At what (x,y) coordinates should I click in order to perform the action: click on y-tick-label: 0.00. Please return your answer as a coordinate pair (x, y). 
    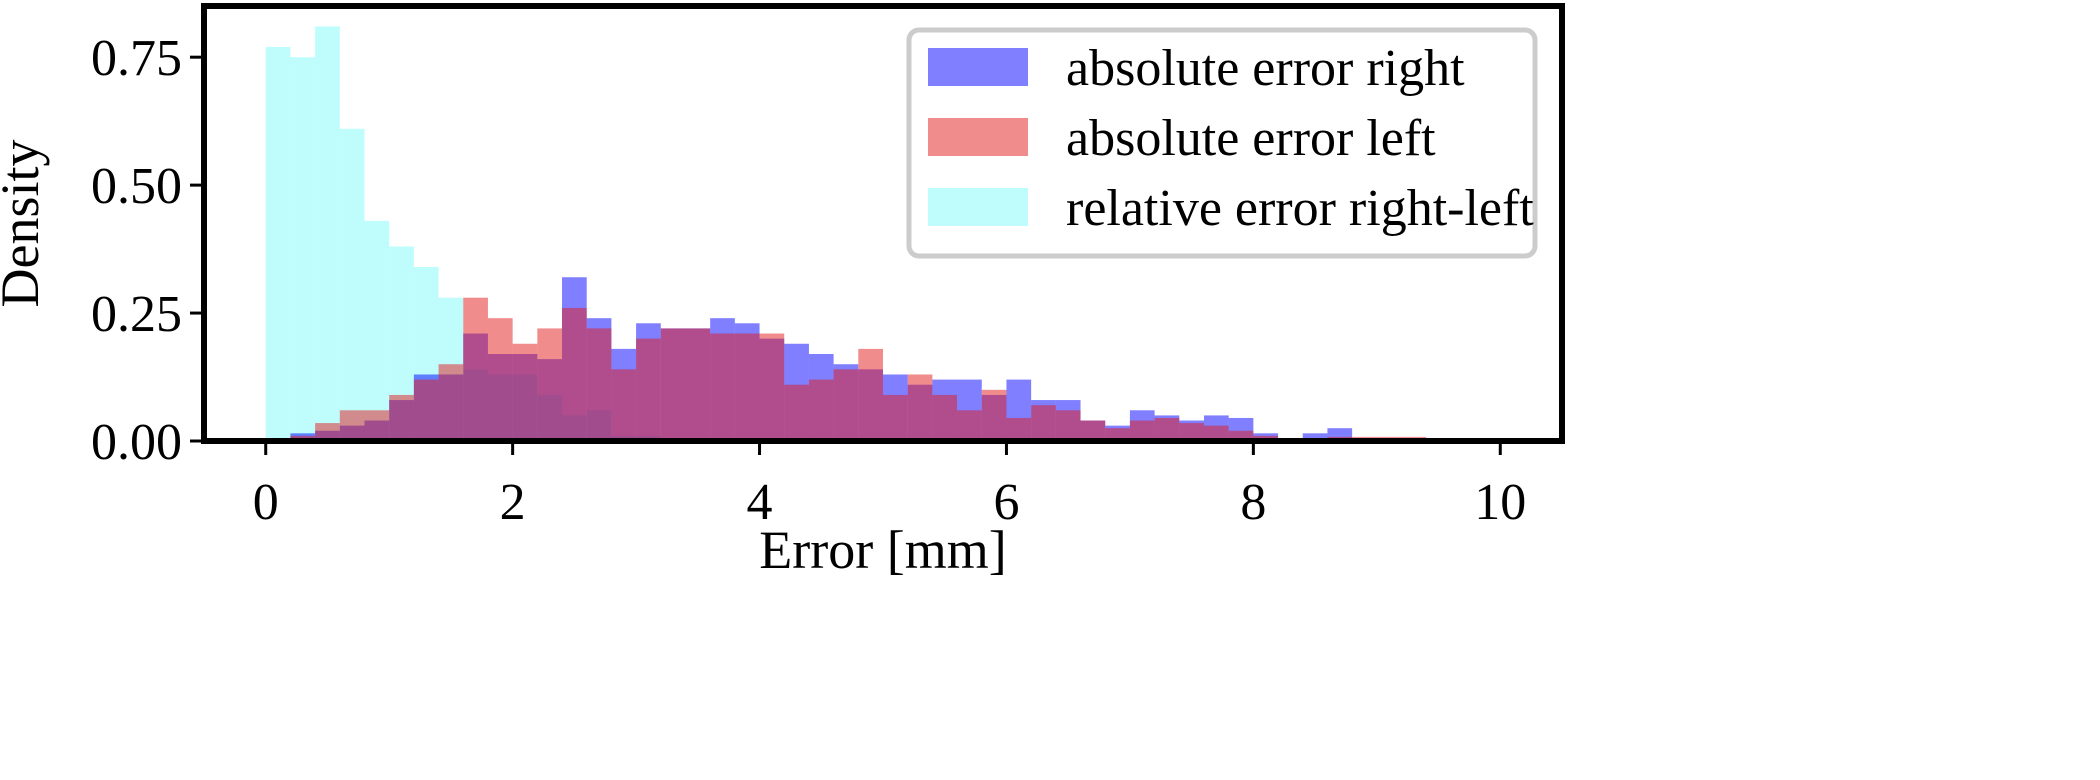
    Looking at the image, I should click on (136, 442).